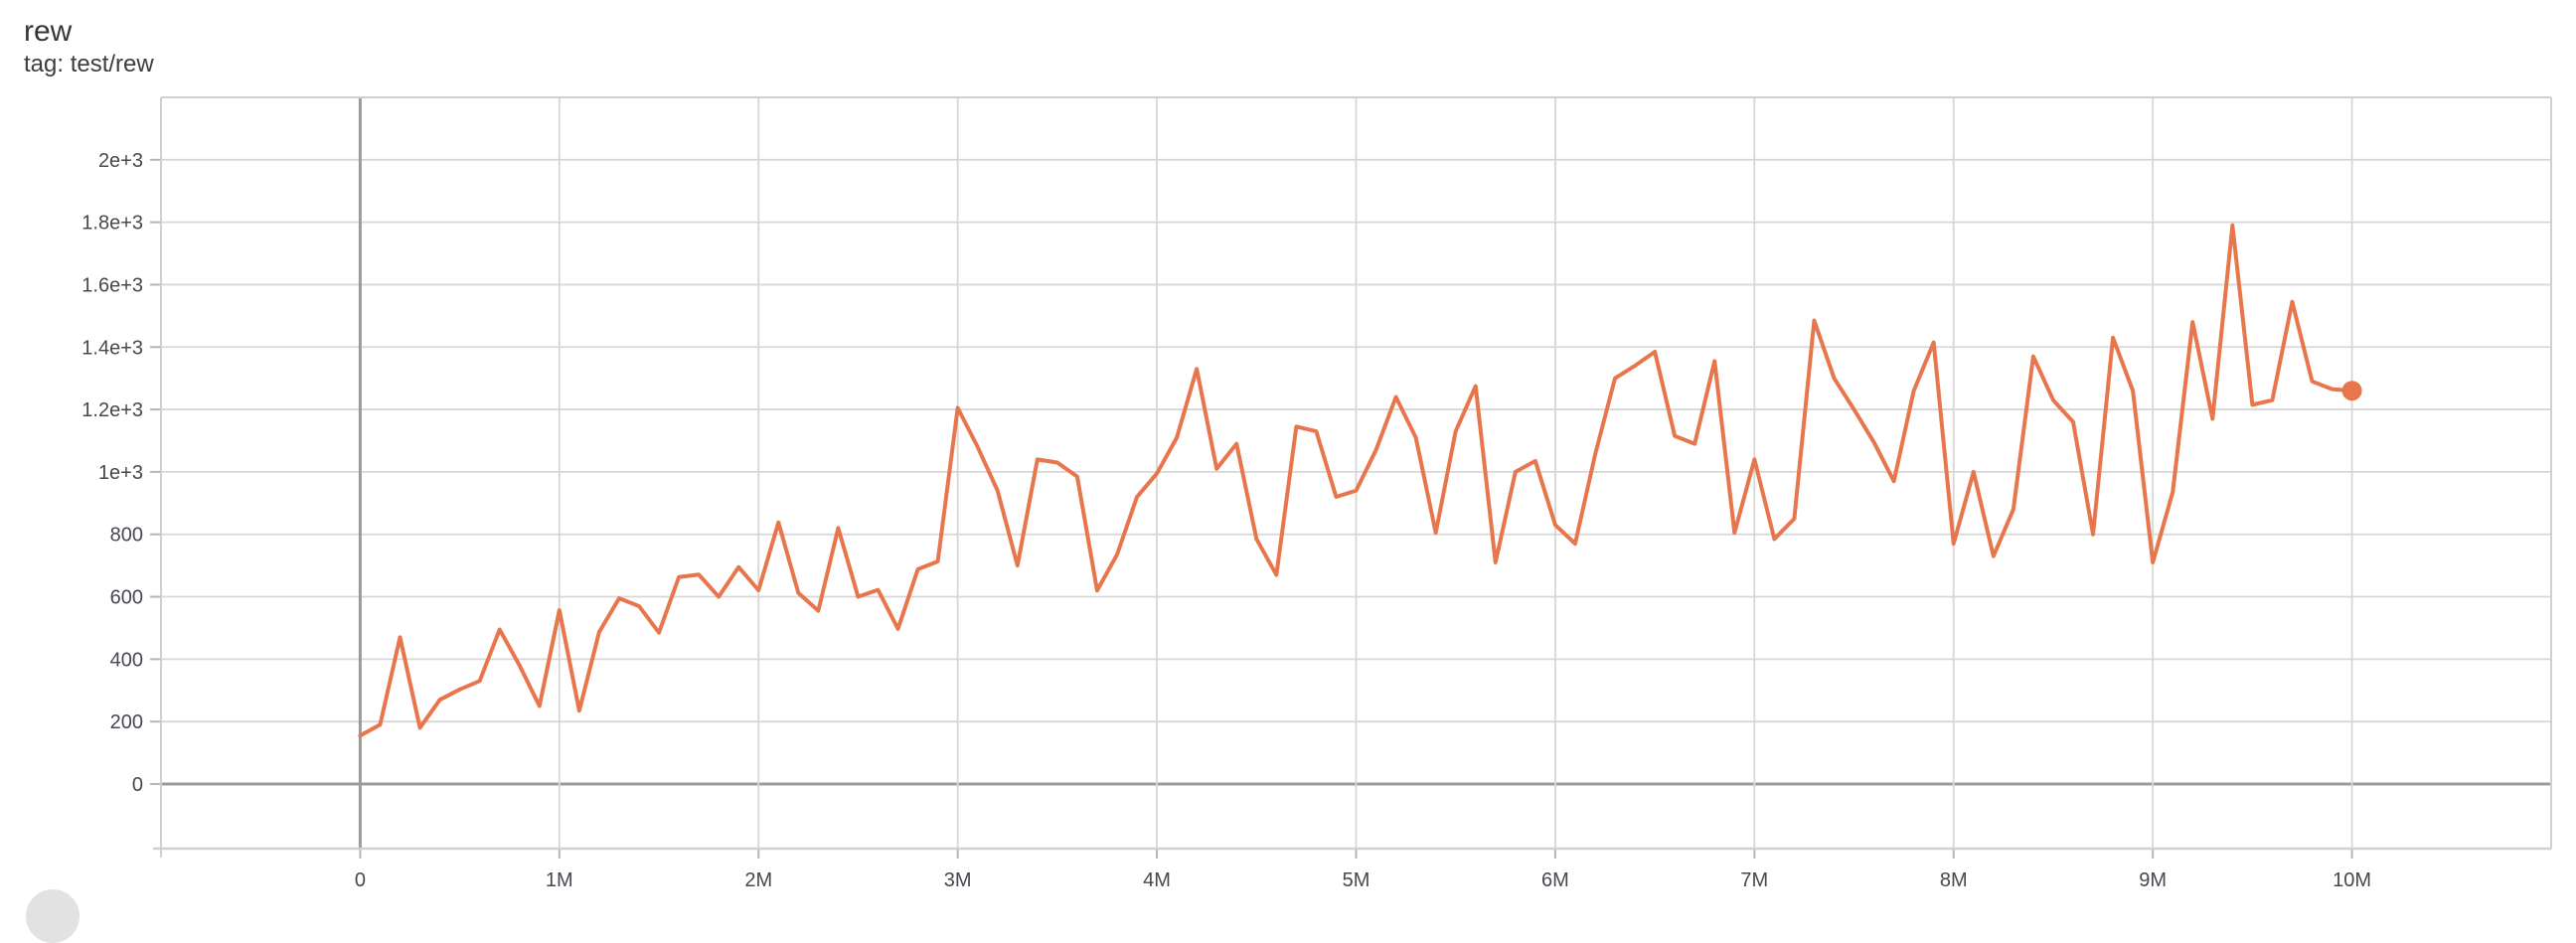 The image size is (2576, 943). I want to click on x-tick-label: 4M, so click(1157, 880).